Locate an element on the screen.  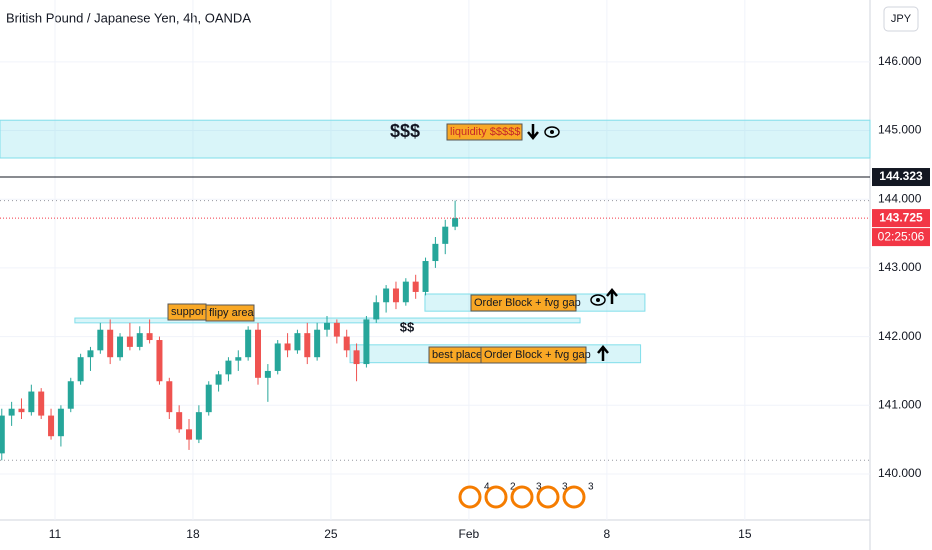
event-count: 2 is located at coordinates (513, 487).